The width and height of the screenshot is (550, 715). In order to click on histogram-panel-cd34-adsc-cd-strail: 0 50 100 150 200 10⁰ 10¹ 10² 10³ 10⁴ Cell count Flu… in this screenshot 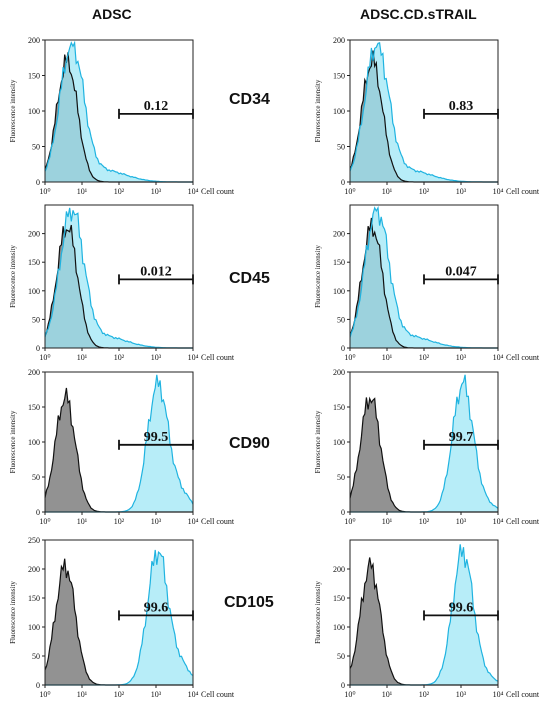, I will do `click(427, 116)`.